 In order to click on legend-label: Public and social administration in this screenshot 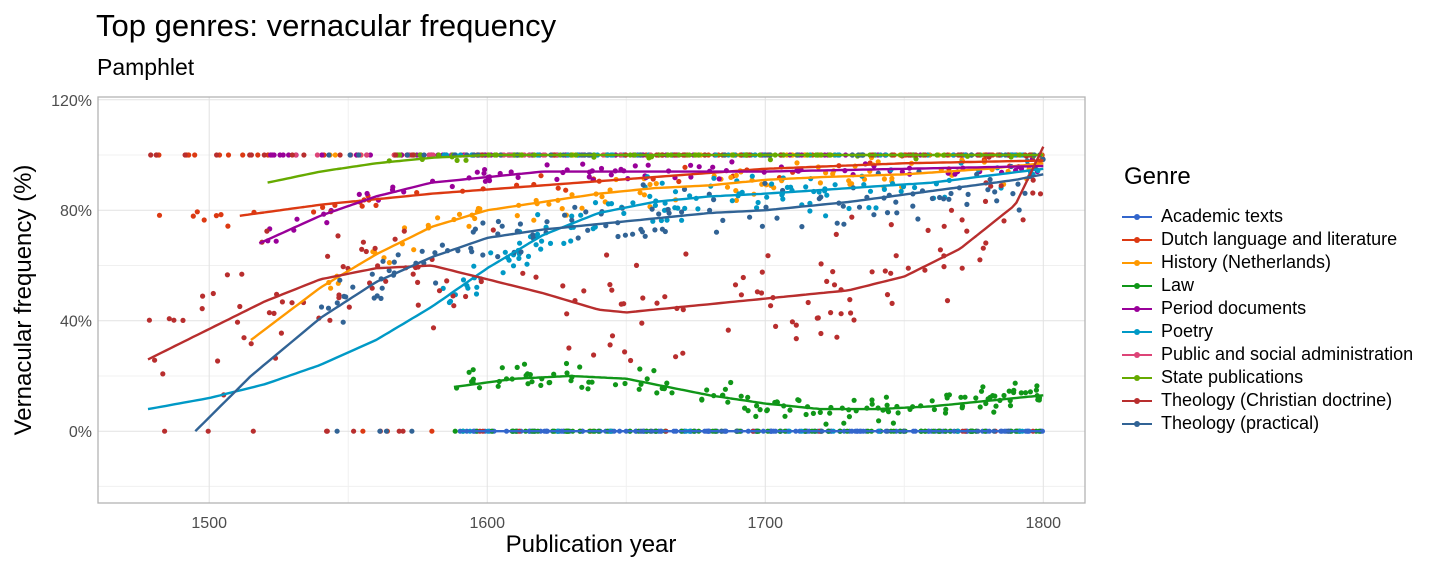, I will do `click(1287, 354)`.